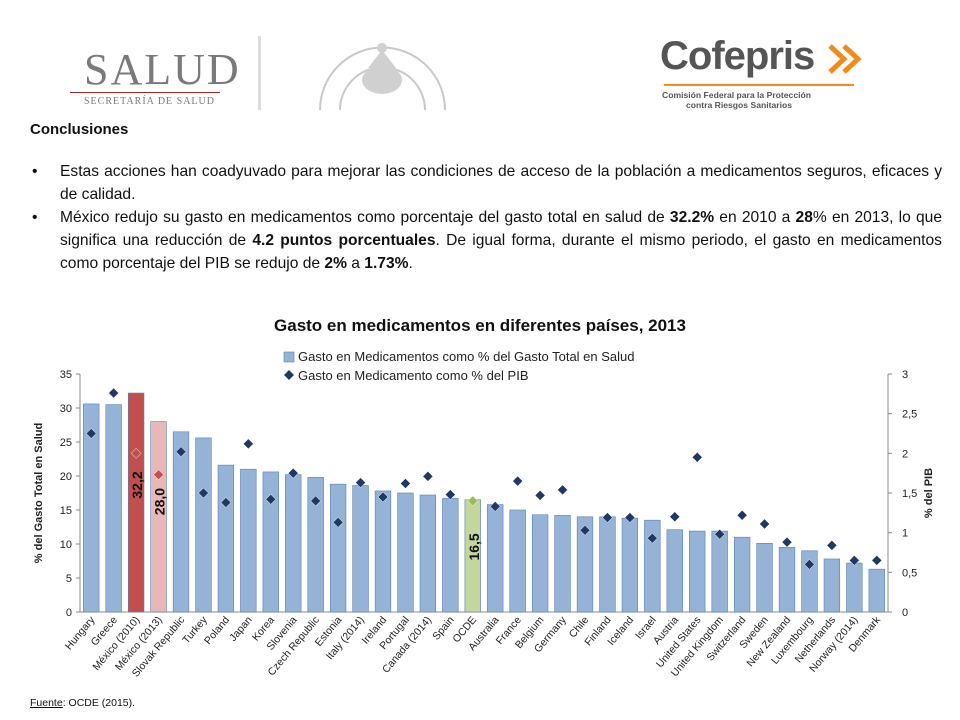 The height and width of the screenshot is (720, 960). I want to click on section-title: Conclusiones, so click(79, 129).